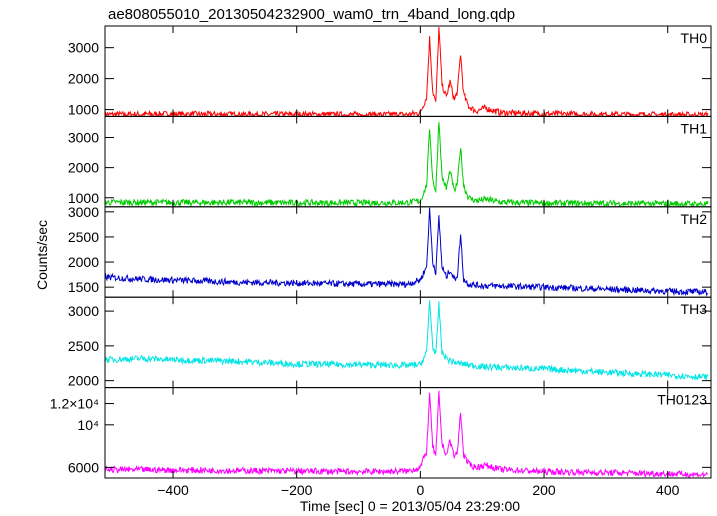 This screenshot has height=516, width=717. Describe the element at coordinates (83, 287) in the screenshot. I see `y-tick-label: 1500` at that location.